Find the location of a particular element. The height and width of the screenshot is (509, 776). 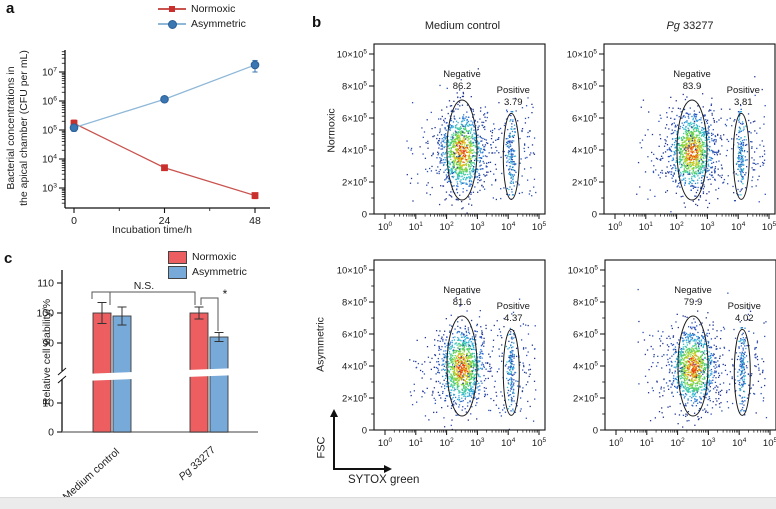

svg-text: 4.37 is located at coordinates (513, 318).